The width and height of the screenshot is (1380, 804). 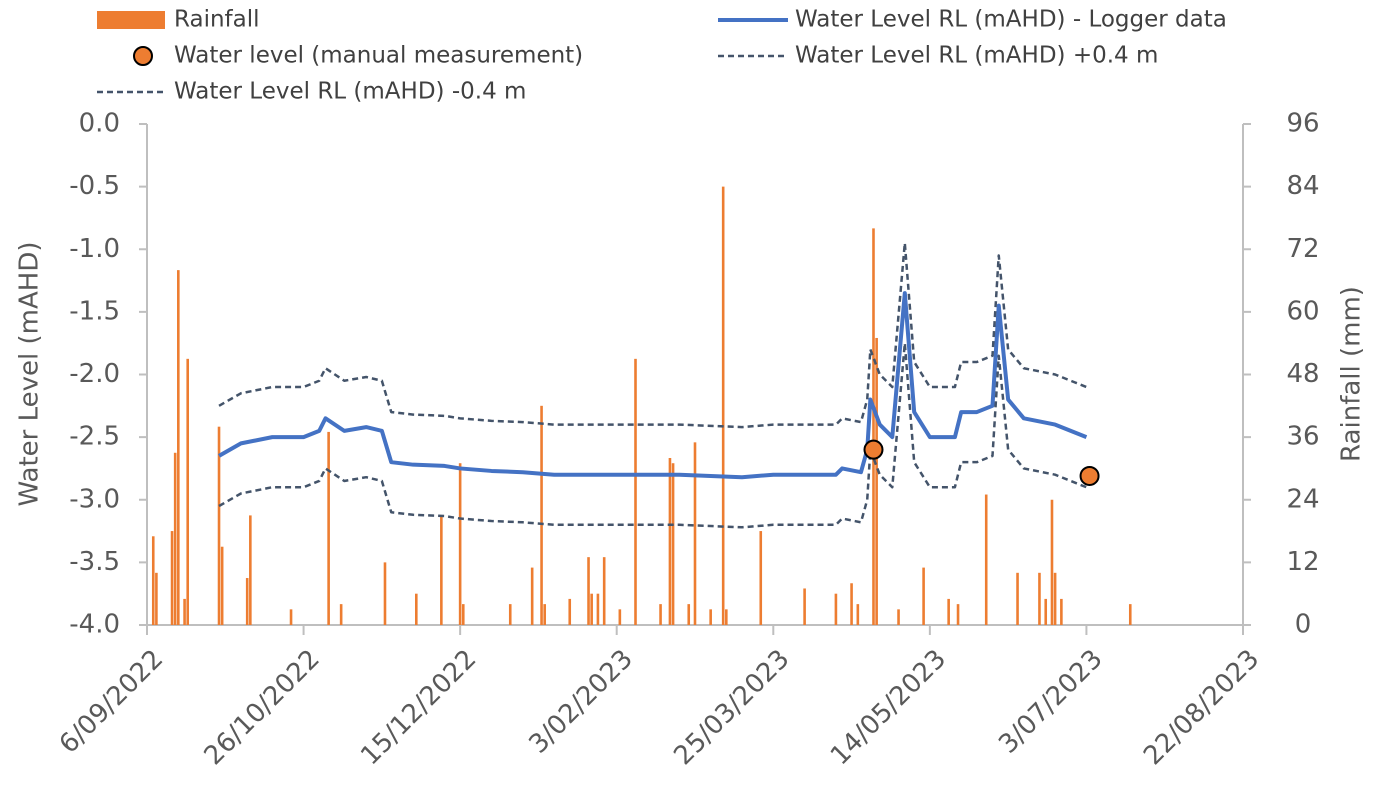 I want to click on x-tick-label: 3/07/2023, so click(x=1050, y=701).